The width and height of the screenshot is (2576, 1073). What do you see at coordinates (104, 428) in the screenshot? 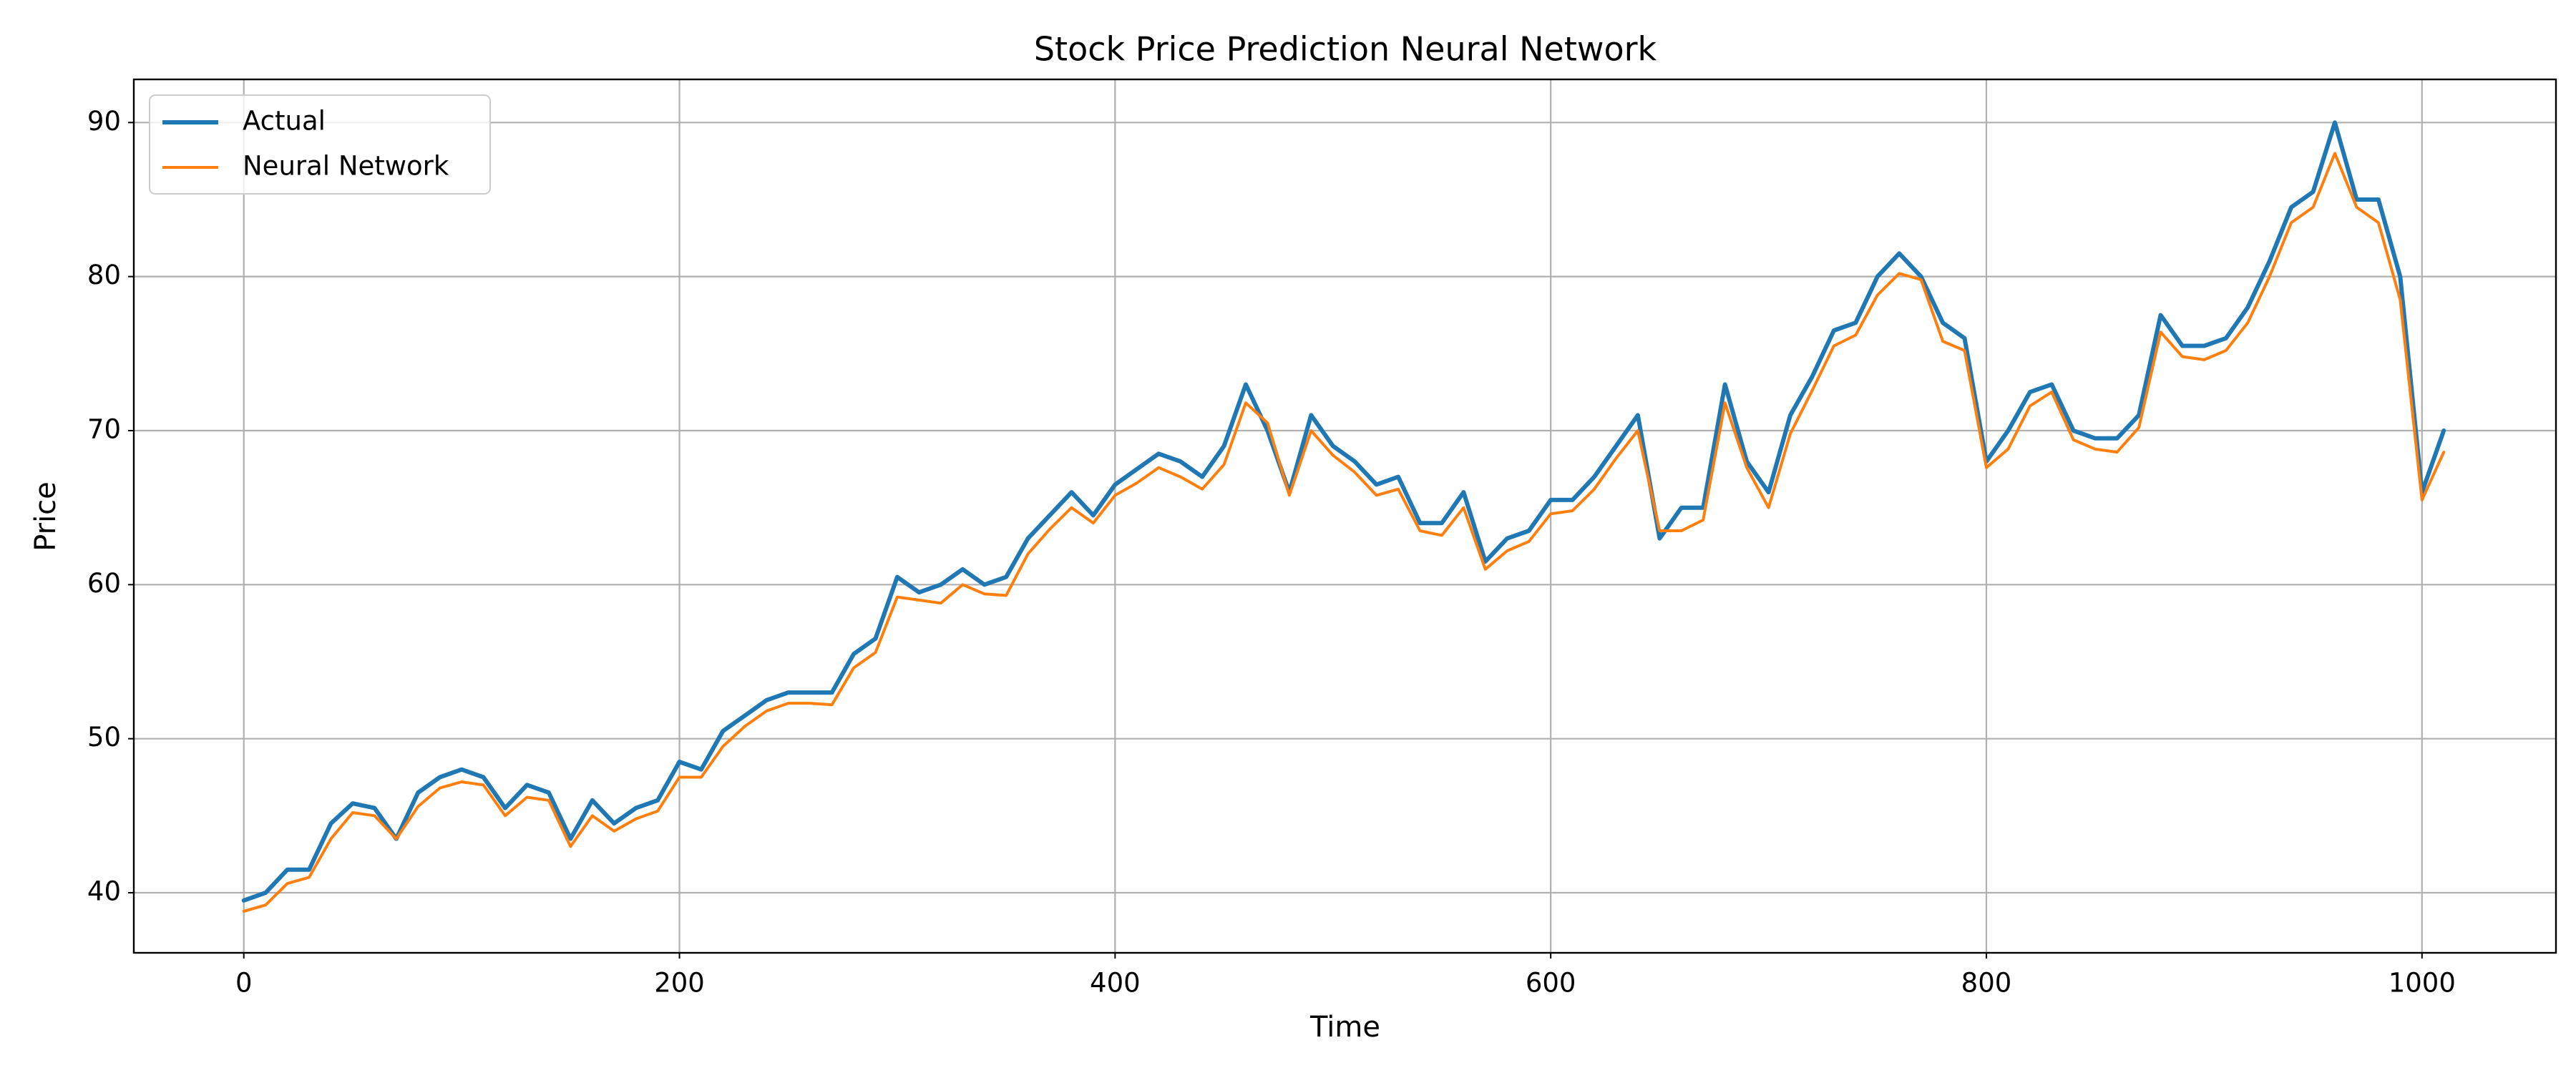
I see `y-tick-label: 70` at bounding box center [104, 428].